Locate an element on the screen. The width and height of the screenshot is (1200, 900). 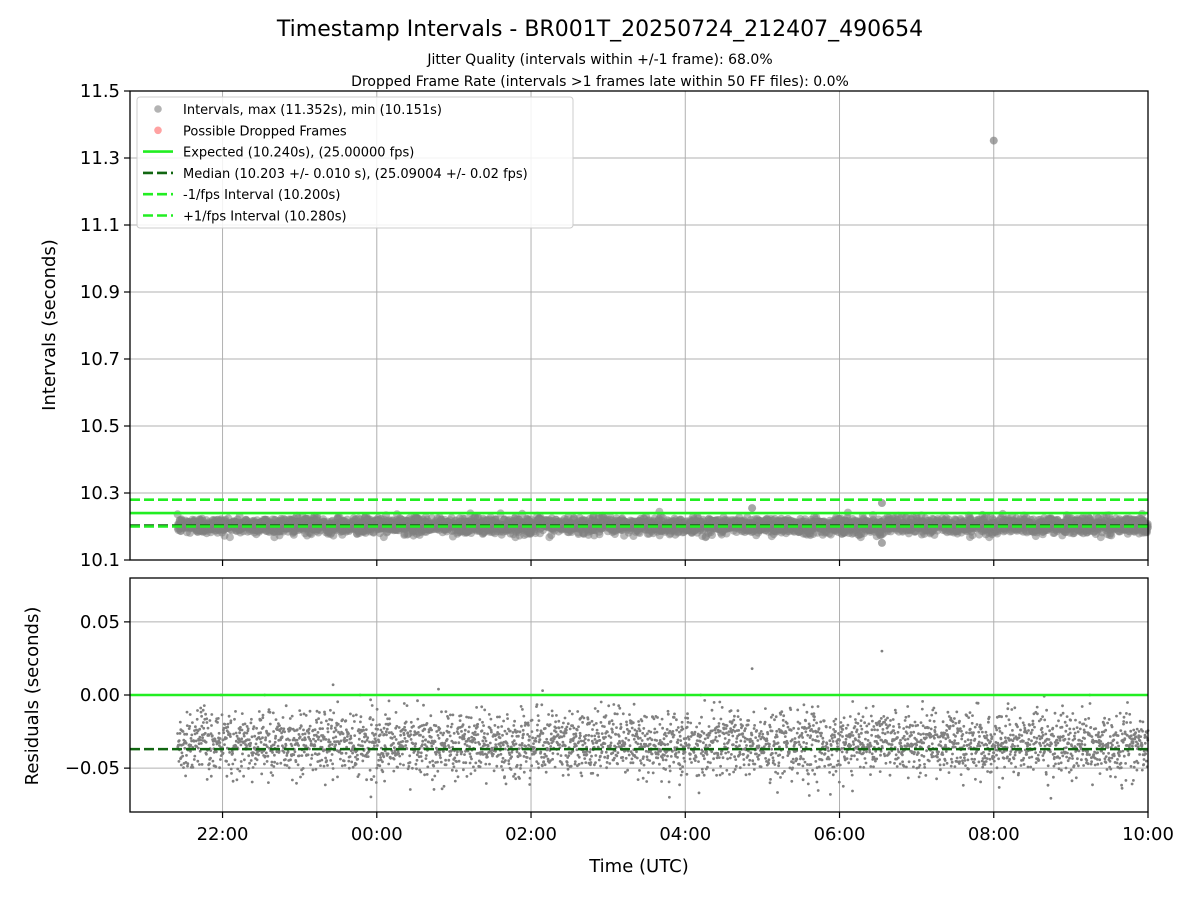
intervals-ytick-label: 10.7 is located at coordinates (100, 359).